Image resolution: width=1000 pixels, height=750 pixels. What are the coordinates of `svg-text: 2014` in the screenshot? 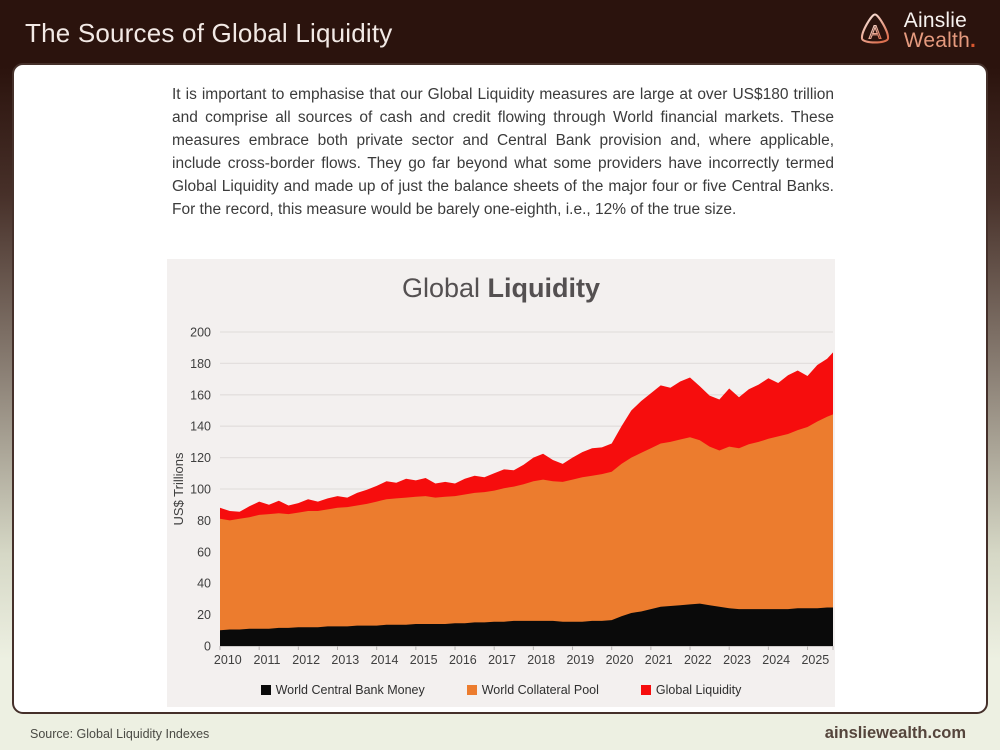 It's located at (385, 660).